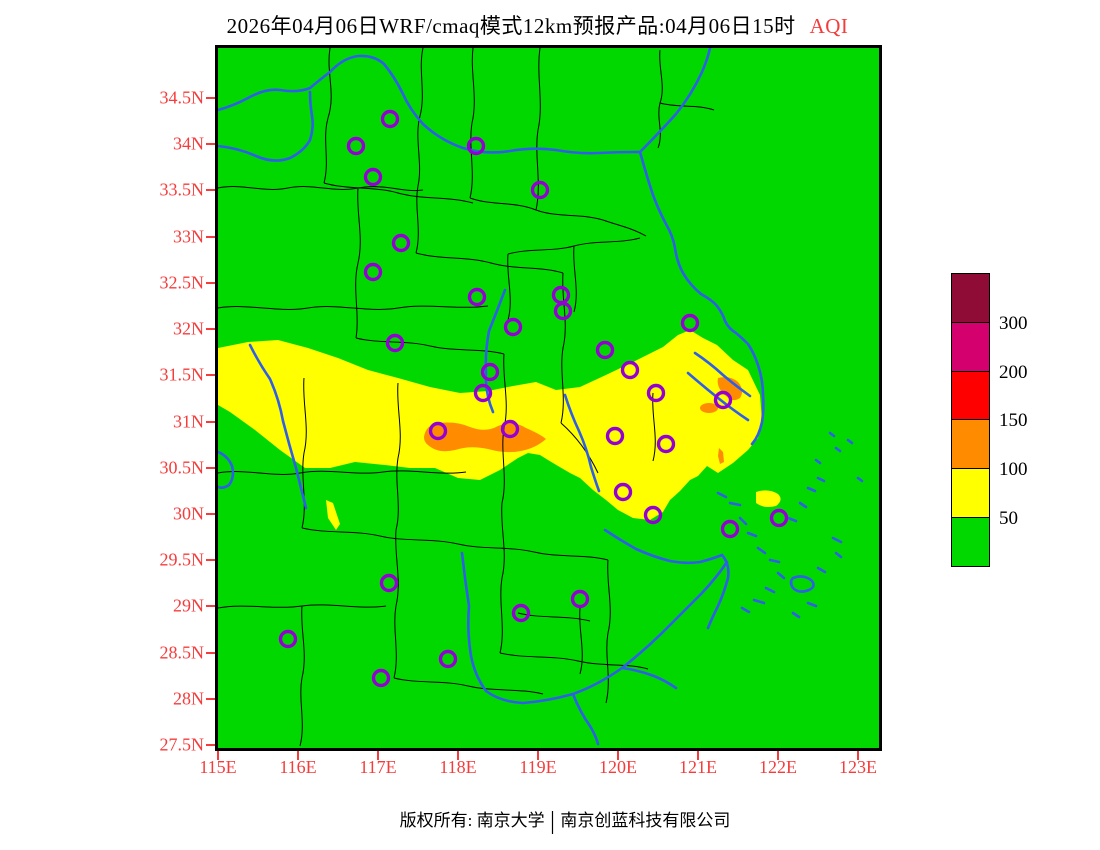  What do you see at coordinates (182, 97) in the screenshot?
I see `lat-tick-label: 34.5N` at bounding box center [182, 97].